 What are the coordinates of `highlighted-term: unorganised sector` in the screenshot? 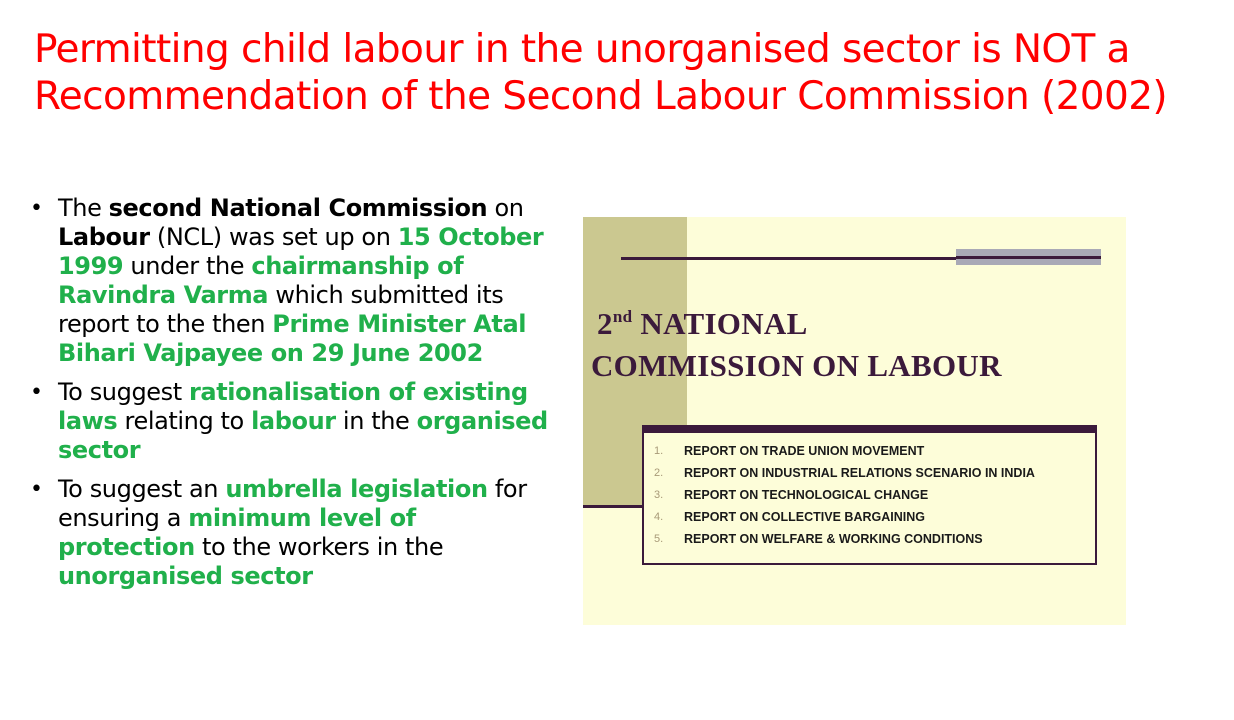 It's located at (185, 576).